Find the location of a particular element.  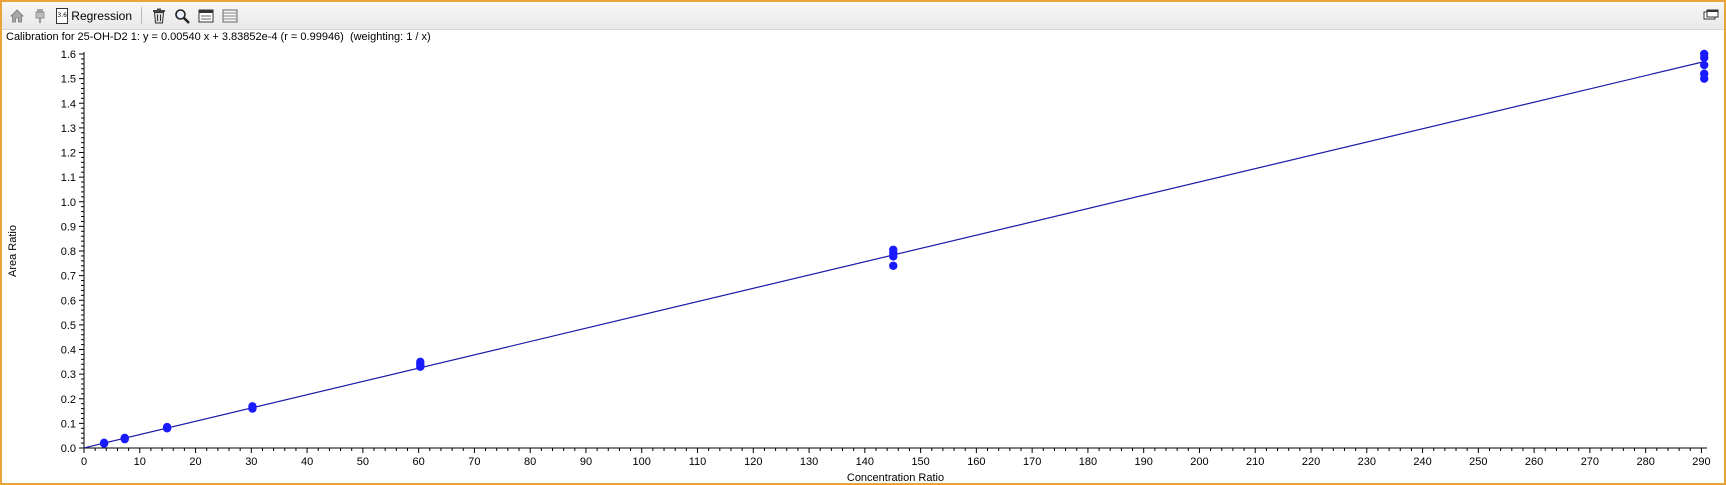

x-axis-label: Concentration Ratio is located at coordinates (895, 477).